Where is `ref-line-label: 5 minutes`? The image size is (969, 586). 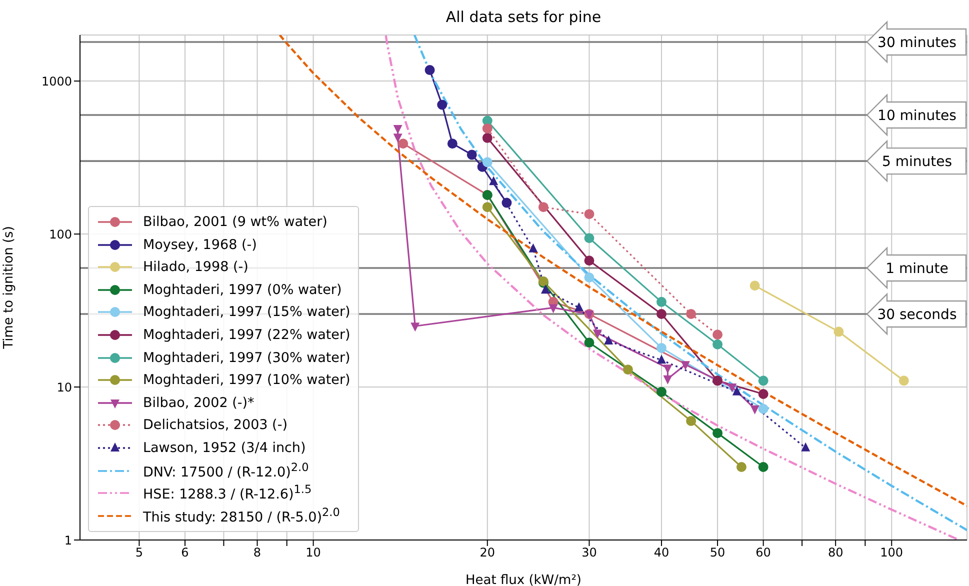 ref-line-label: 5 minutes is located at coordinates (917, 162).